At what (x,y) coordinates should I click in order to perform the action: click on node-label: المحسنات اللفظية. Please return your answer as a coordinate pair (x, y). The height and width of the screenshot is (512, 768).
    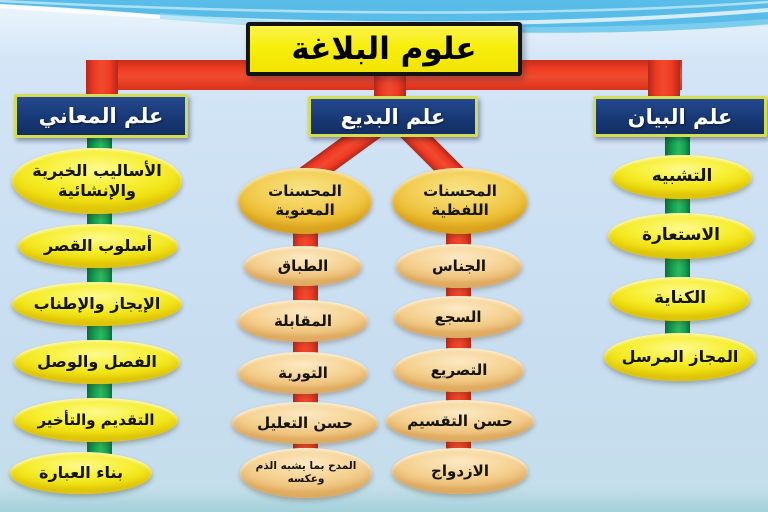
    Looking at the image, I should click on (460, 200).